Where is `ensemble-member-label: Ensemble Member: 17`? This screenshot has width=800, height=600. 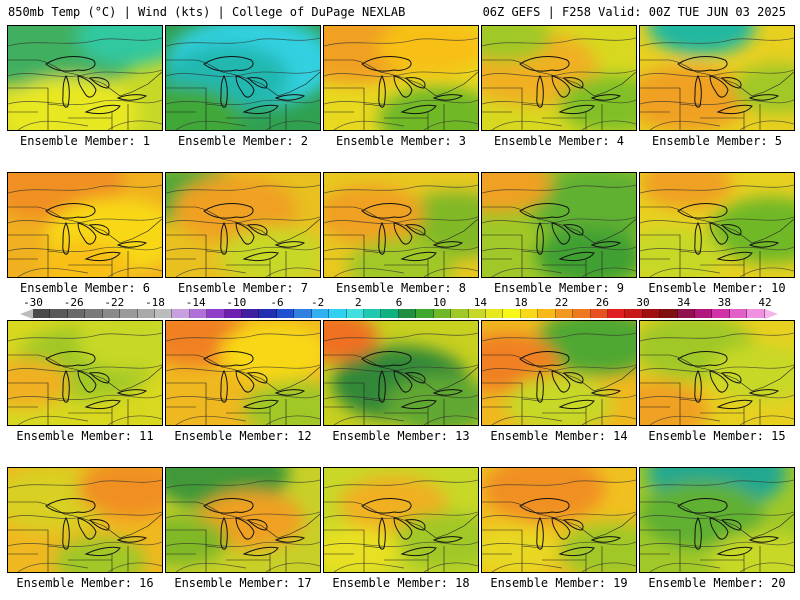 ensemble-member-label: Ensemble Member: 17 is located at coordinates (243, 583).